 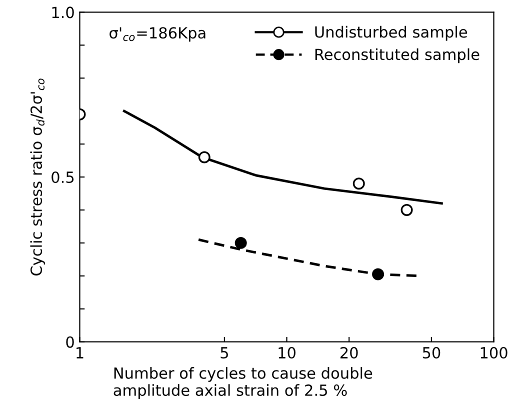 What do you see at coordinates (431, 352) in the screenshot?
I see `x-tick-label: 50` at bounding box center [431, 352].